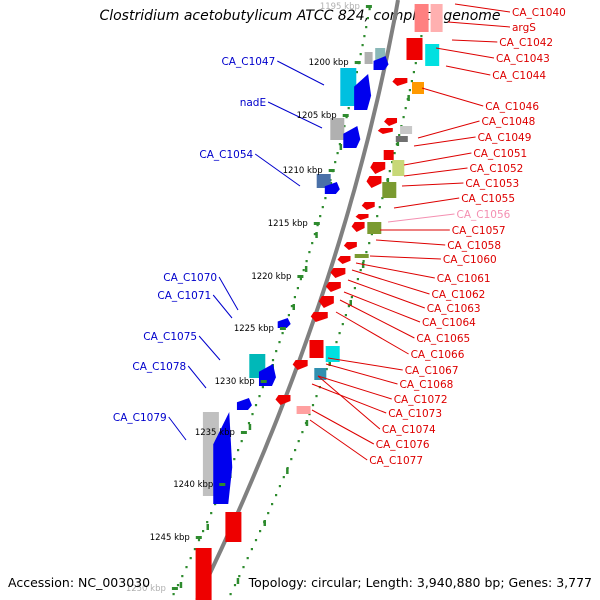  Describe the element at coordinates (215, 433) in the screenshot. I see `kbp-tick-label: 1235 kbp` at that location.